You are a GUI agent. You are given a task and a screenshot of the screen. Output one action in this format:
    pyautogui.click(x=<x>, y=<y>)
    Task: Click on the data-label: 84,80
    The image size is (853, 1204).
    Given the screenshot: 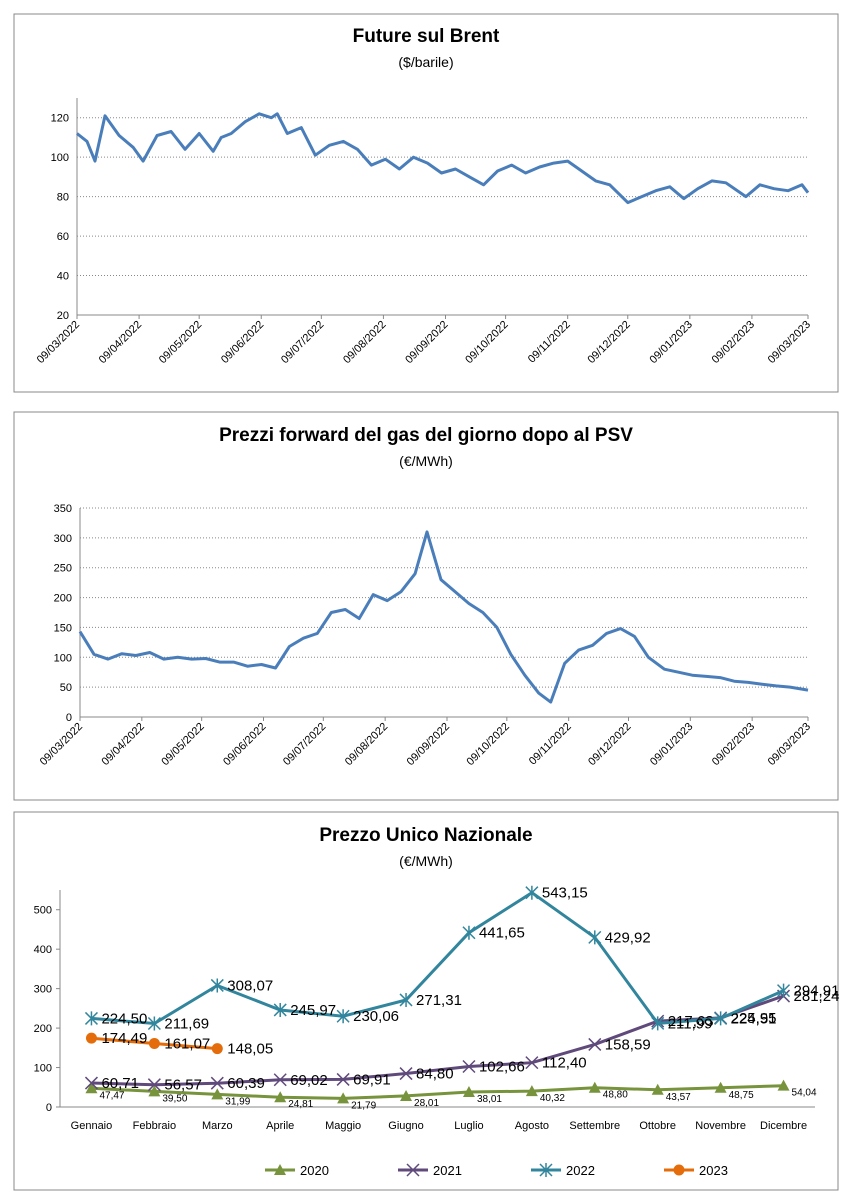 What is the action you would take?
    pyautogui.click(x=435, y=1074)
    